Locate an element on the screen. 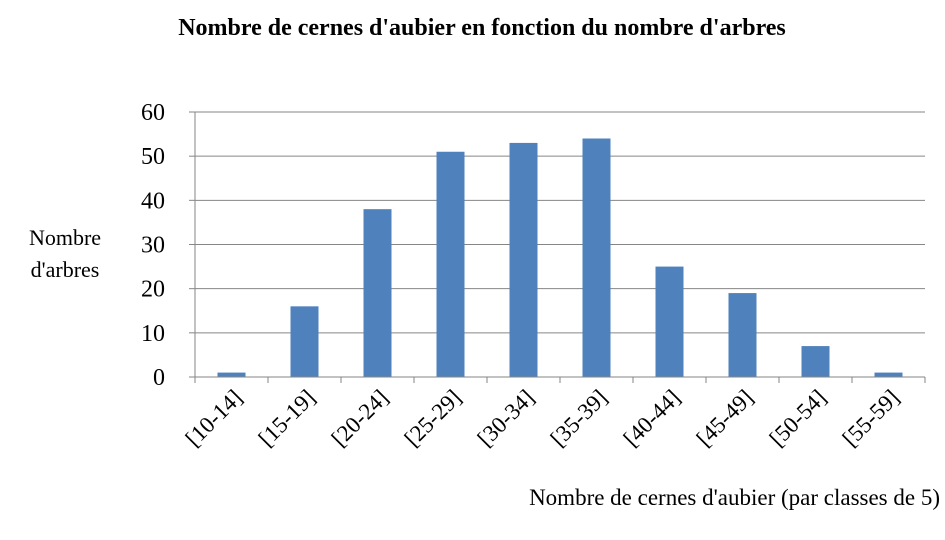 The width and height of the screenshot is (945, 540). y-tick-label: 40 is located at coordinates (153, 201).